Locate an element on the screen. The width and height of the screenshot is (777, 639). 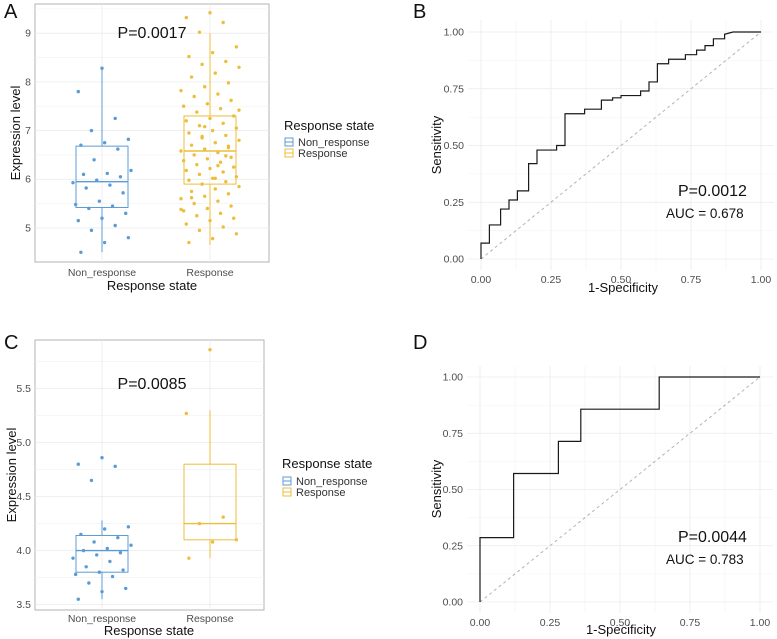
panel-b-reference-diagonal is located at coordinates (621, 145).